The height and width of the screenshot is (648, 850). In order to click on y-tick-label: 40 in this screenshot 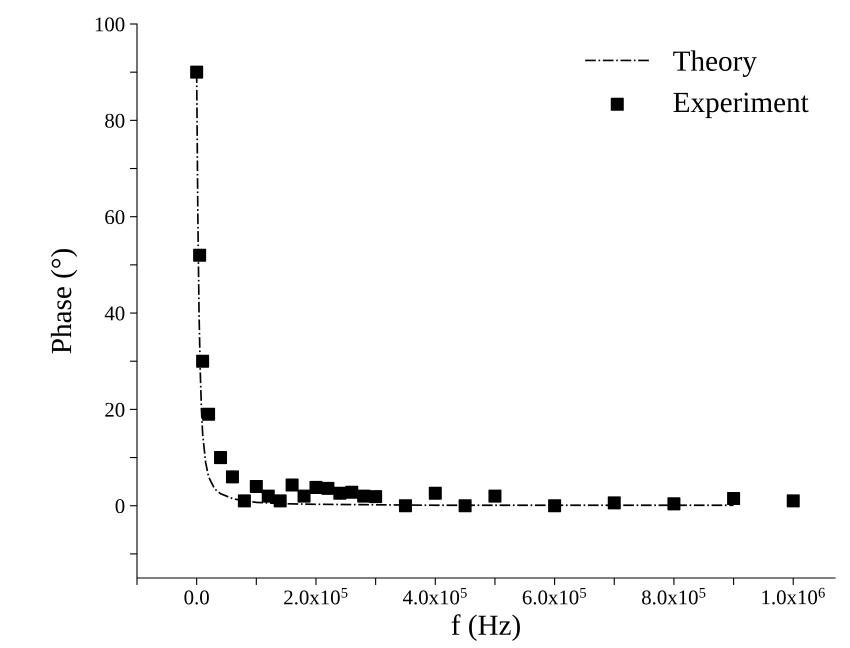, I will do `click(114, 313)`.